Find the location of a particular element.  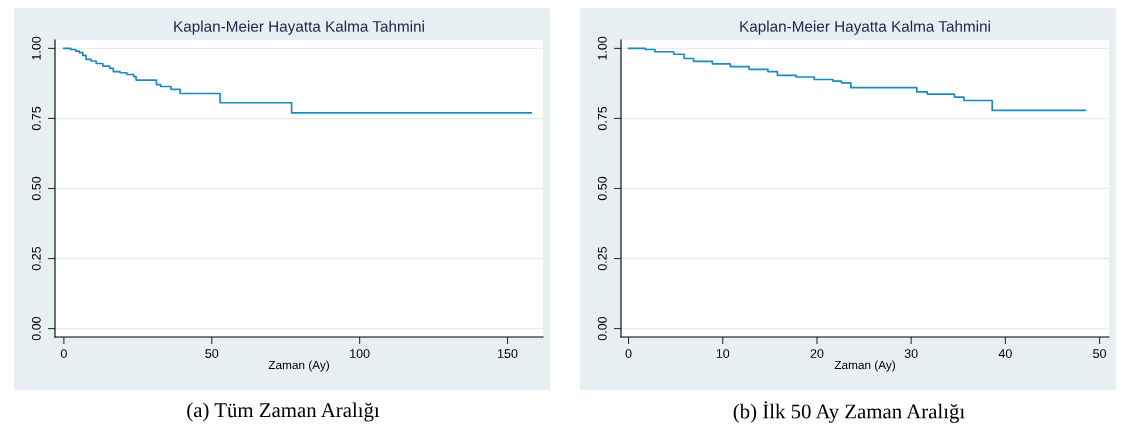

x-tick-label: 100 is located at coordinates (360, 353).